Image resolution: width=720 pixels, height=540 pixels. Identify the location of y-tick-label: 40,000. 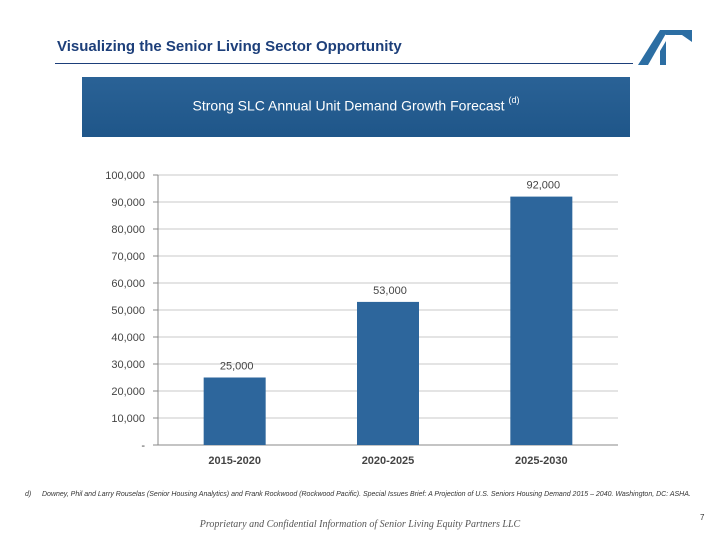
(128, 338).